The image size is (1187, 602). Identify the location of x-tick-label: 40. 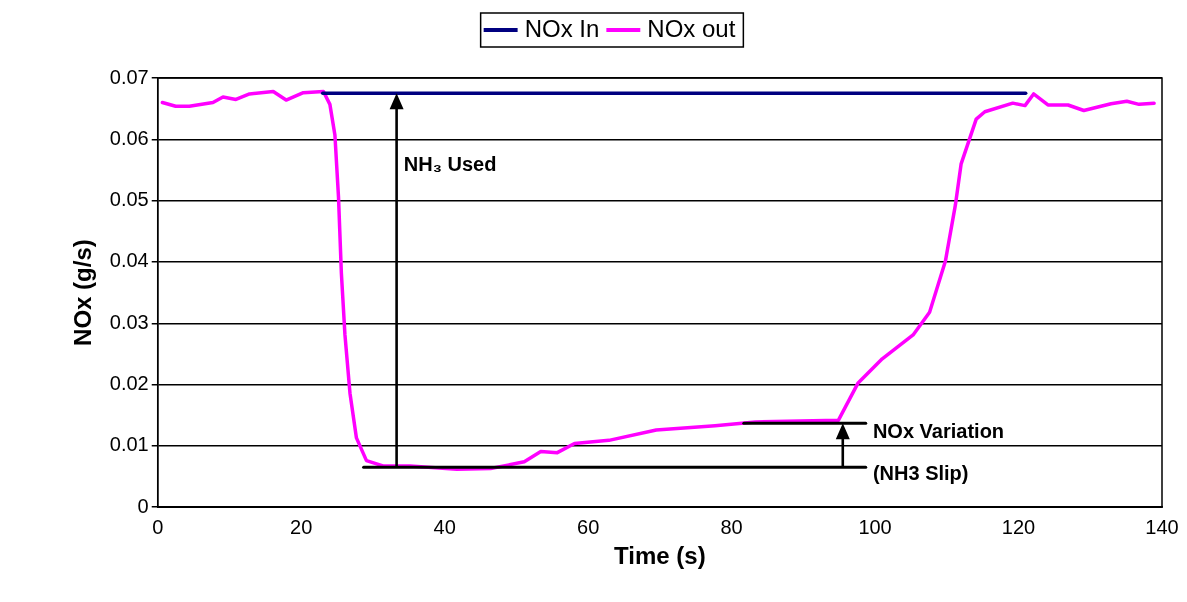
(444, 526).